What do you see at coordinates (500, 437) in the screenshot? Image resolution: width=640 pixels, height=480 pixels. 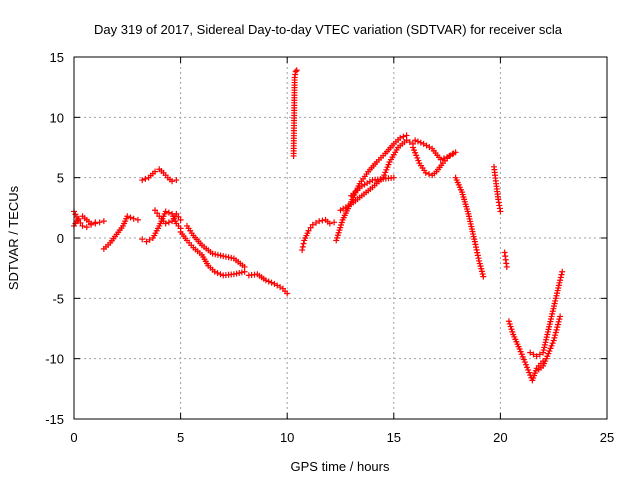 I see `x-tick-label: 20` at bounding box center [500, 437].